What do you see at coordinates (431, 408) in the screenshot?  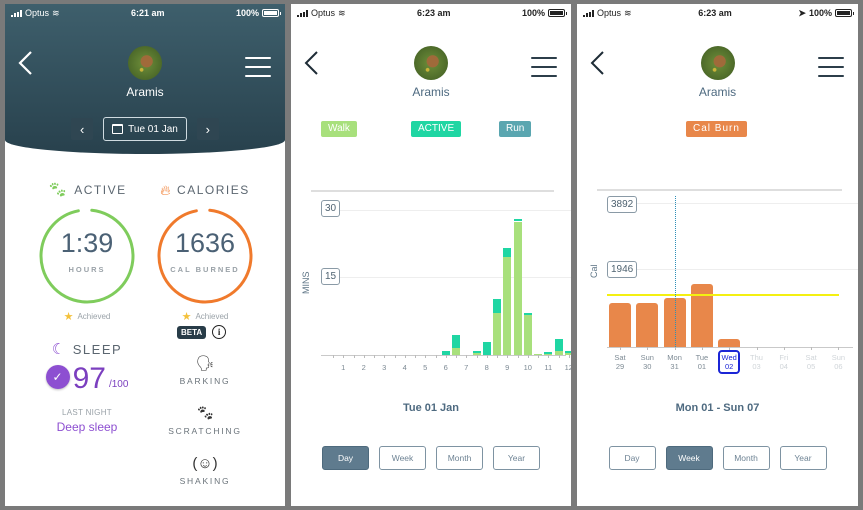 I see `date-range-label: Tue 01 Jan` at bounding box center [431, 408].